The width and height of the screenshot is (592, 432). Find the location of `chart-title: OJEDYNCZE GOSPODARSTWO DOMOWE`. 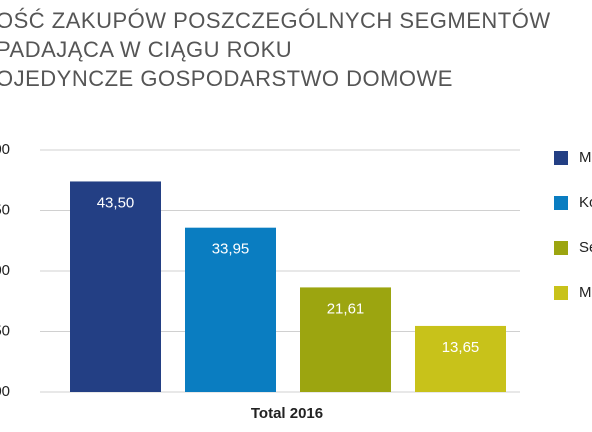

chart-title: OJEDYNCZE GOSPODARSTWO DOMOWE is located at coordinates (226, 78).